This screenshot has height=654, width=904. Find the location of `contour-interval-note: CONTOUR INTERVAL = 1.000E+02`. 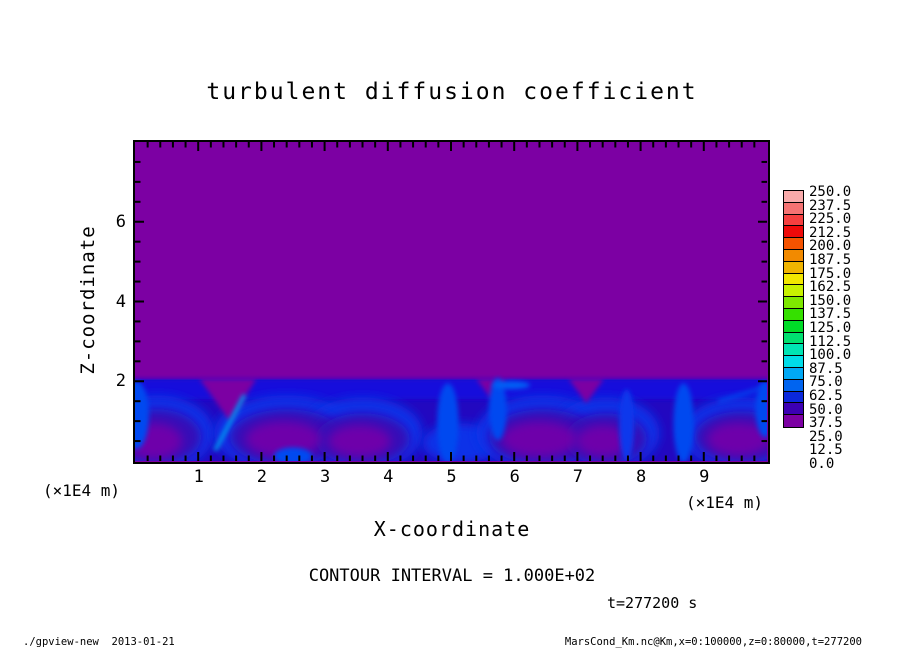

contour-interval-note: CONTOUR INTERVAL = 1.000E+02 is located at coordinates (452, 576).